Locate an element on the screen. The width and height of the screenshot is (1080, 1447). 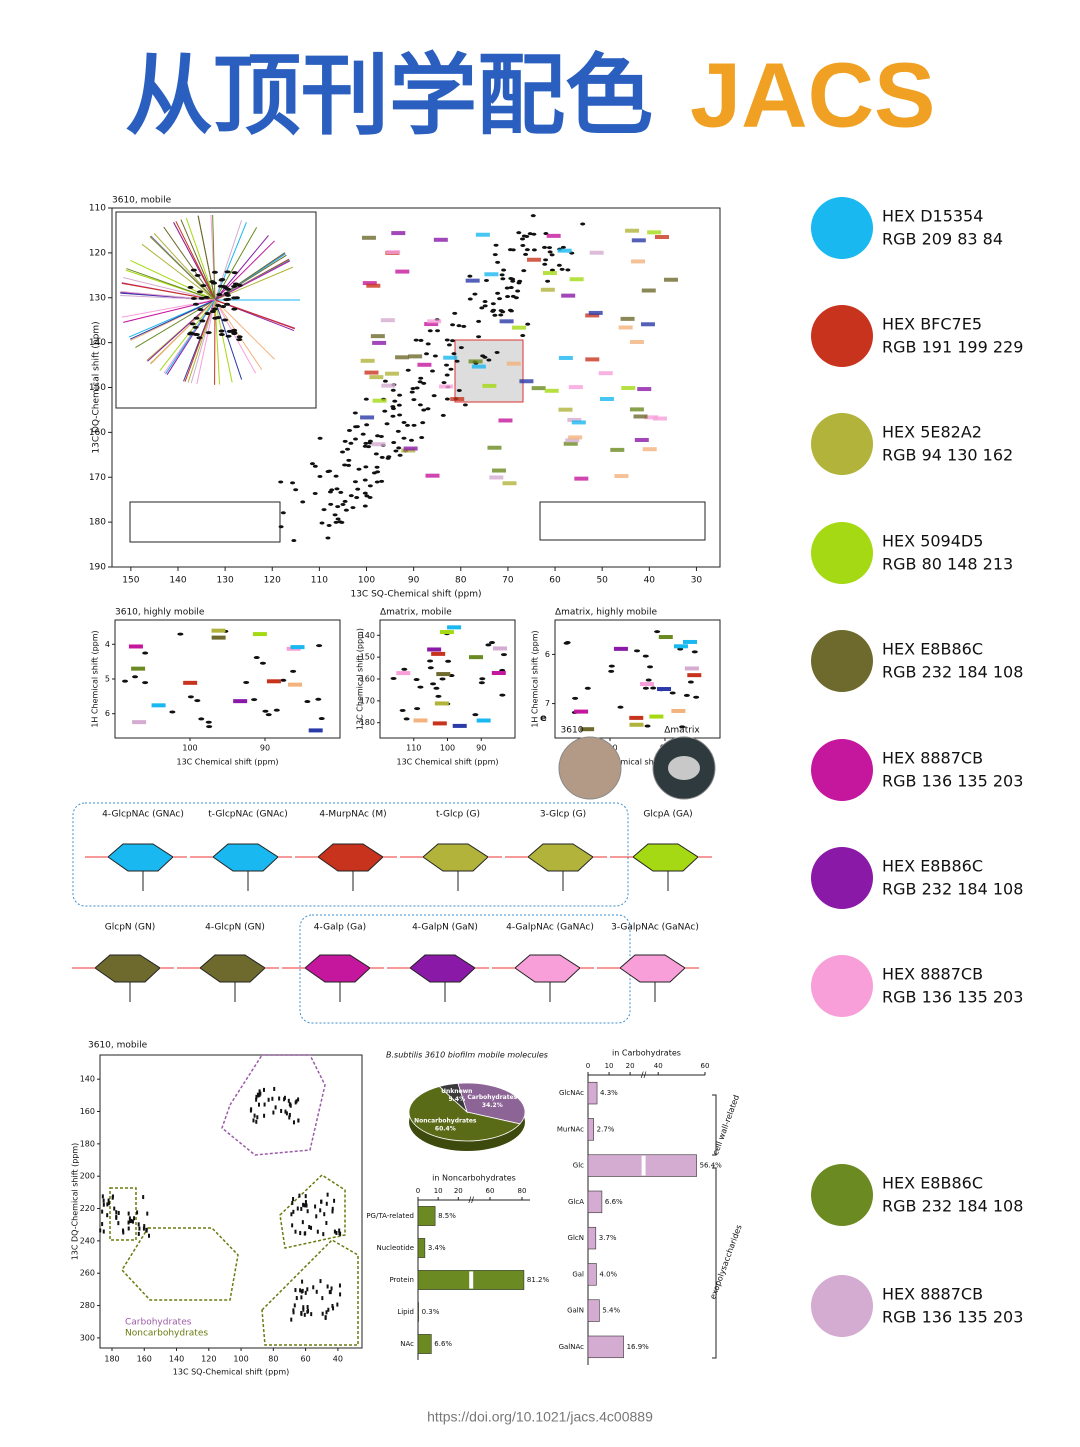
y-tick-label: 160 is located at coordinates (87, 1111).